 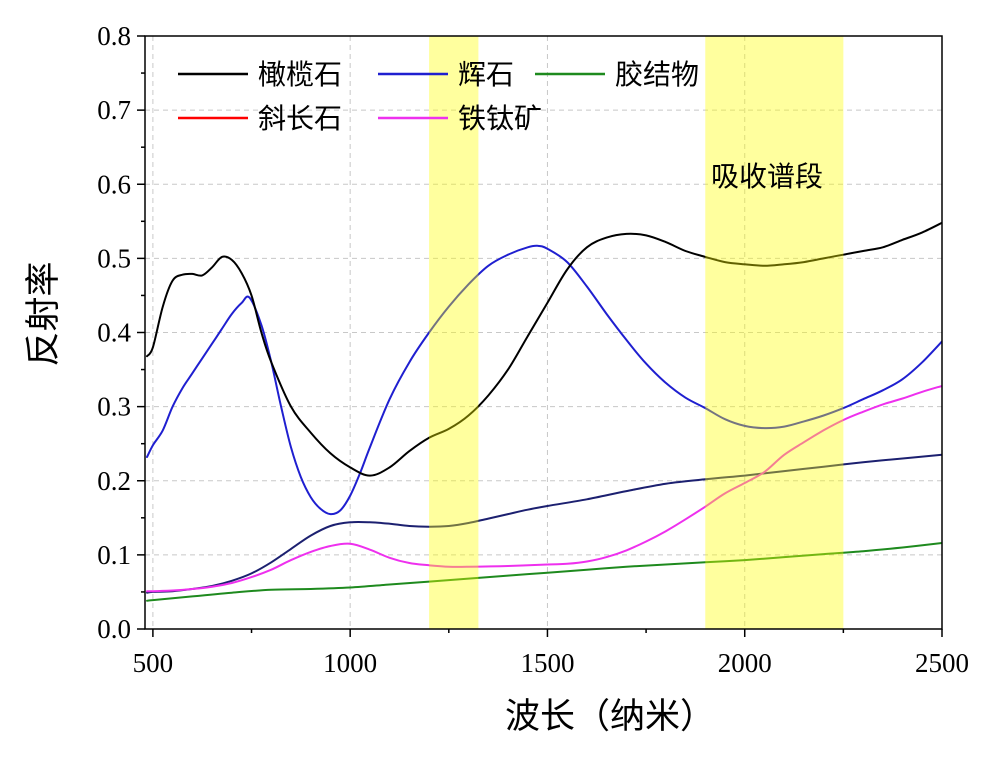 I want to click on cement-line, so click(x=544, y=572).